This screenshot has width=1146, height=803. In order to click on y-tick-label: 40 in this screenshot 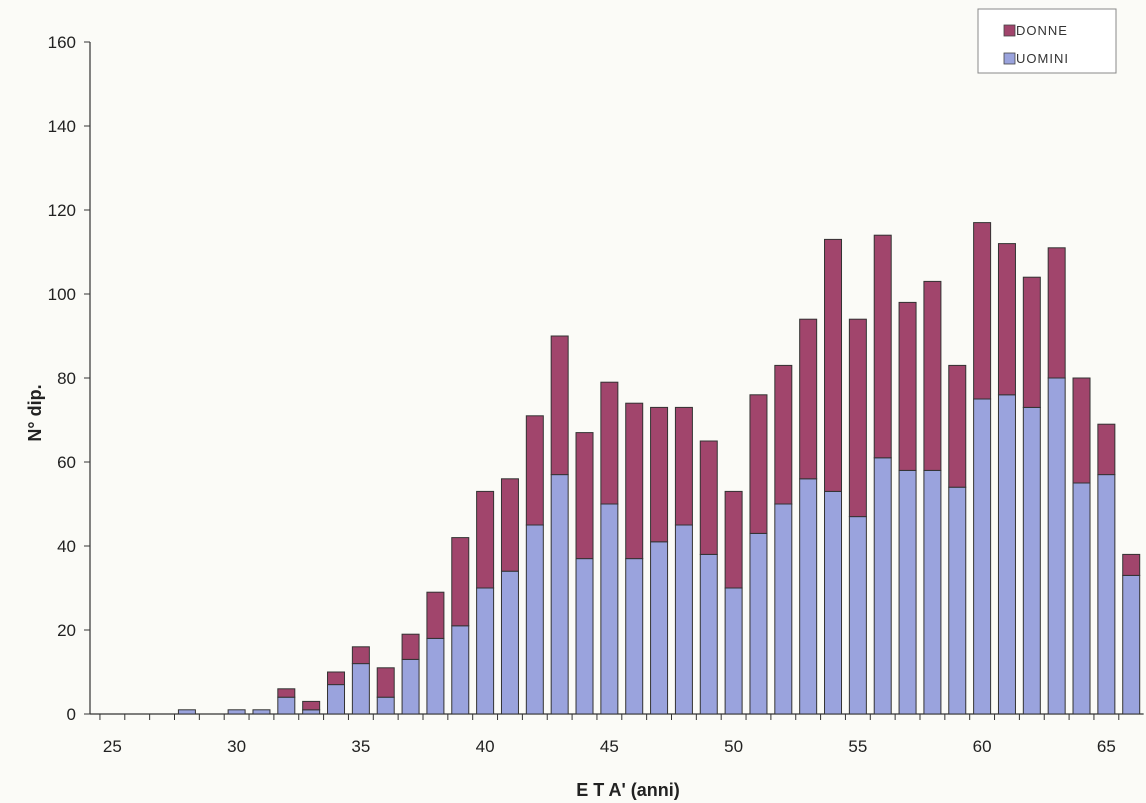, I will do `click(66, 546)`.